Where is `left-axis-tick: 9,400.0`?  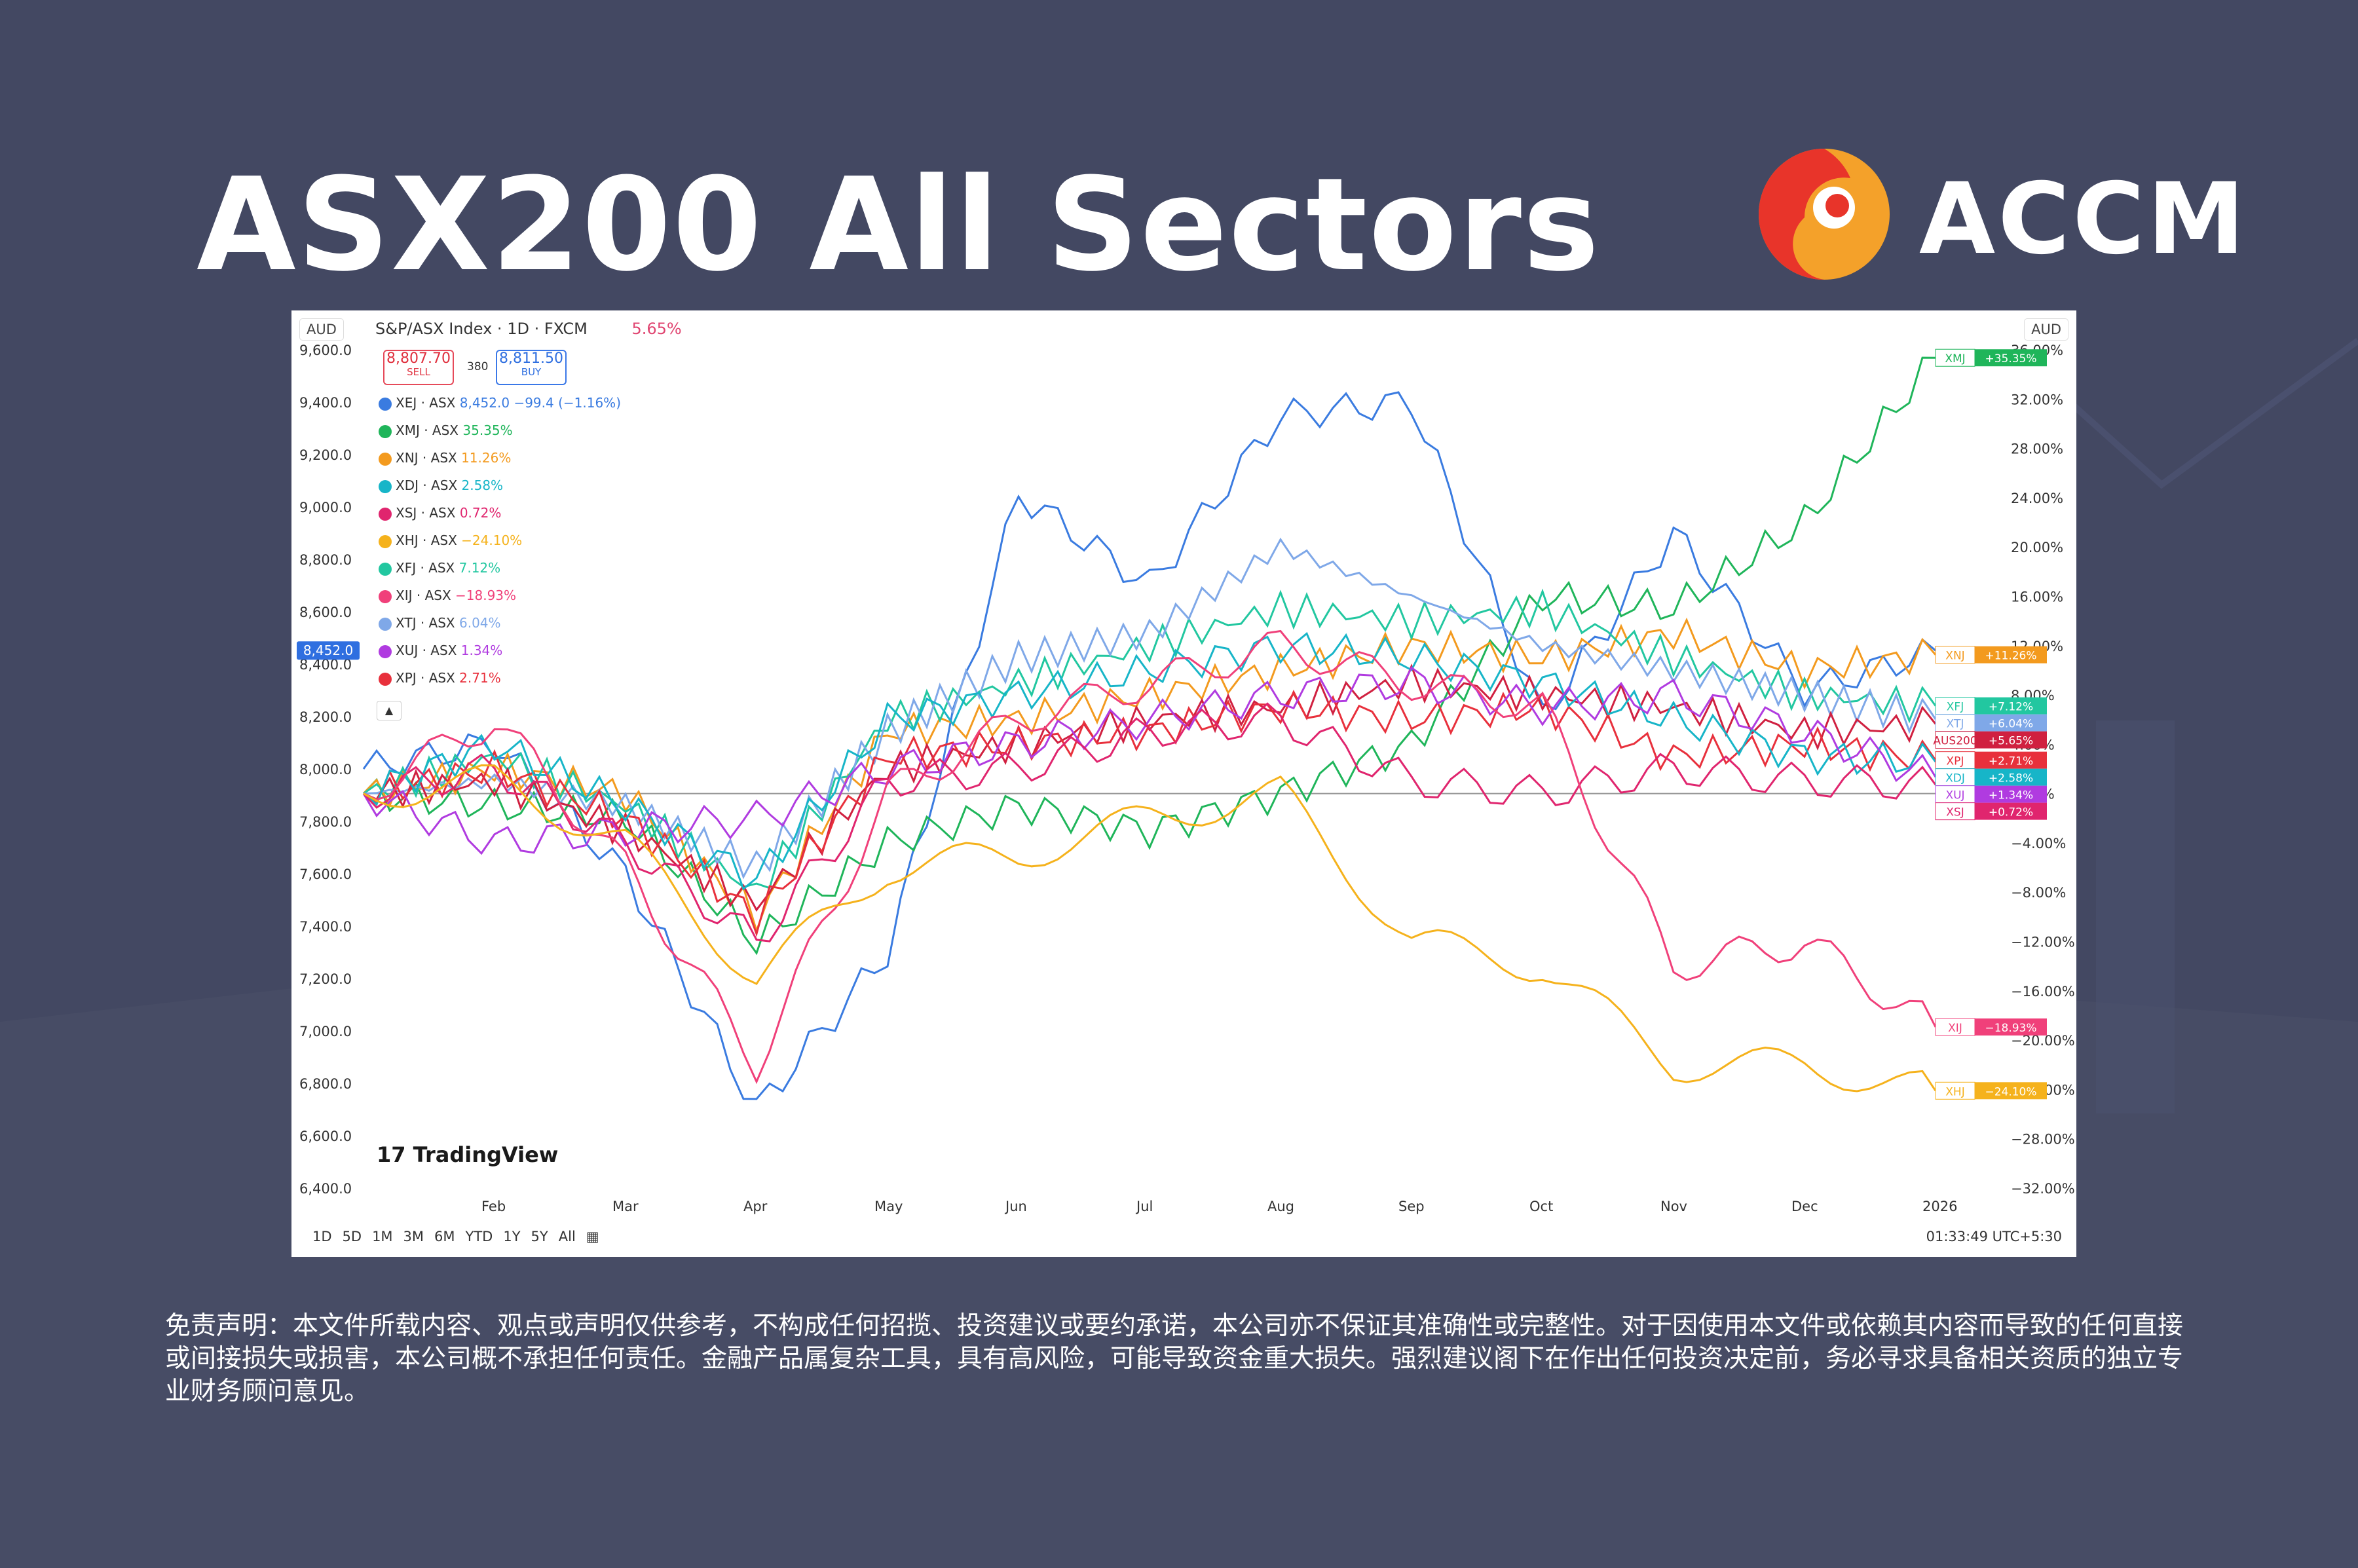 left-axis-tick: 9,400.0 is located at coordinates (326, 403).